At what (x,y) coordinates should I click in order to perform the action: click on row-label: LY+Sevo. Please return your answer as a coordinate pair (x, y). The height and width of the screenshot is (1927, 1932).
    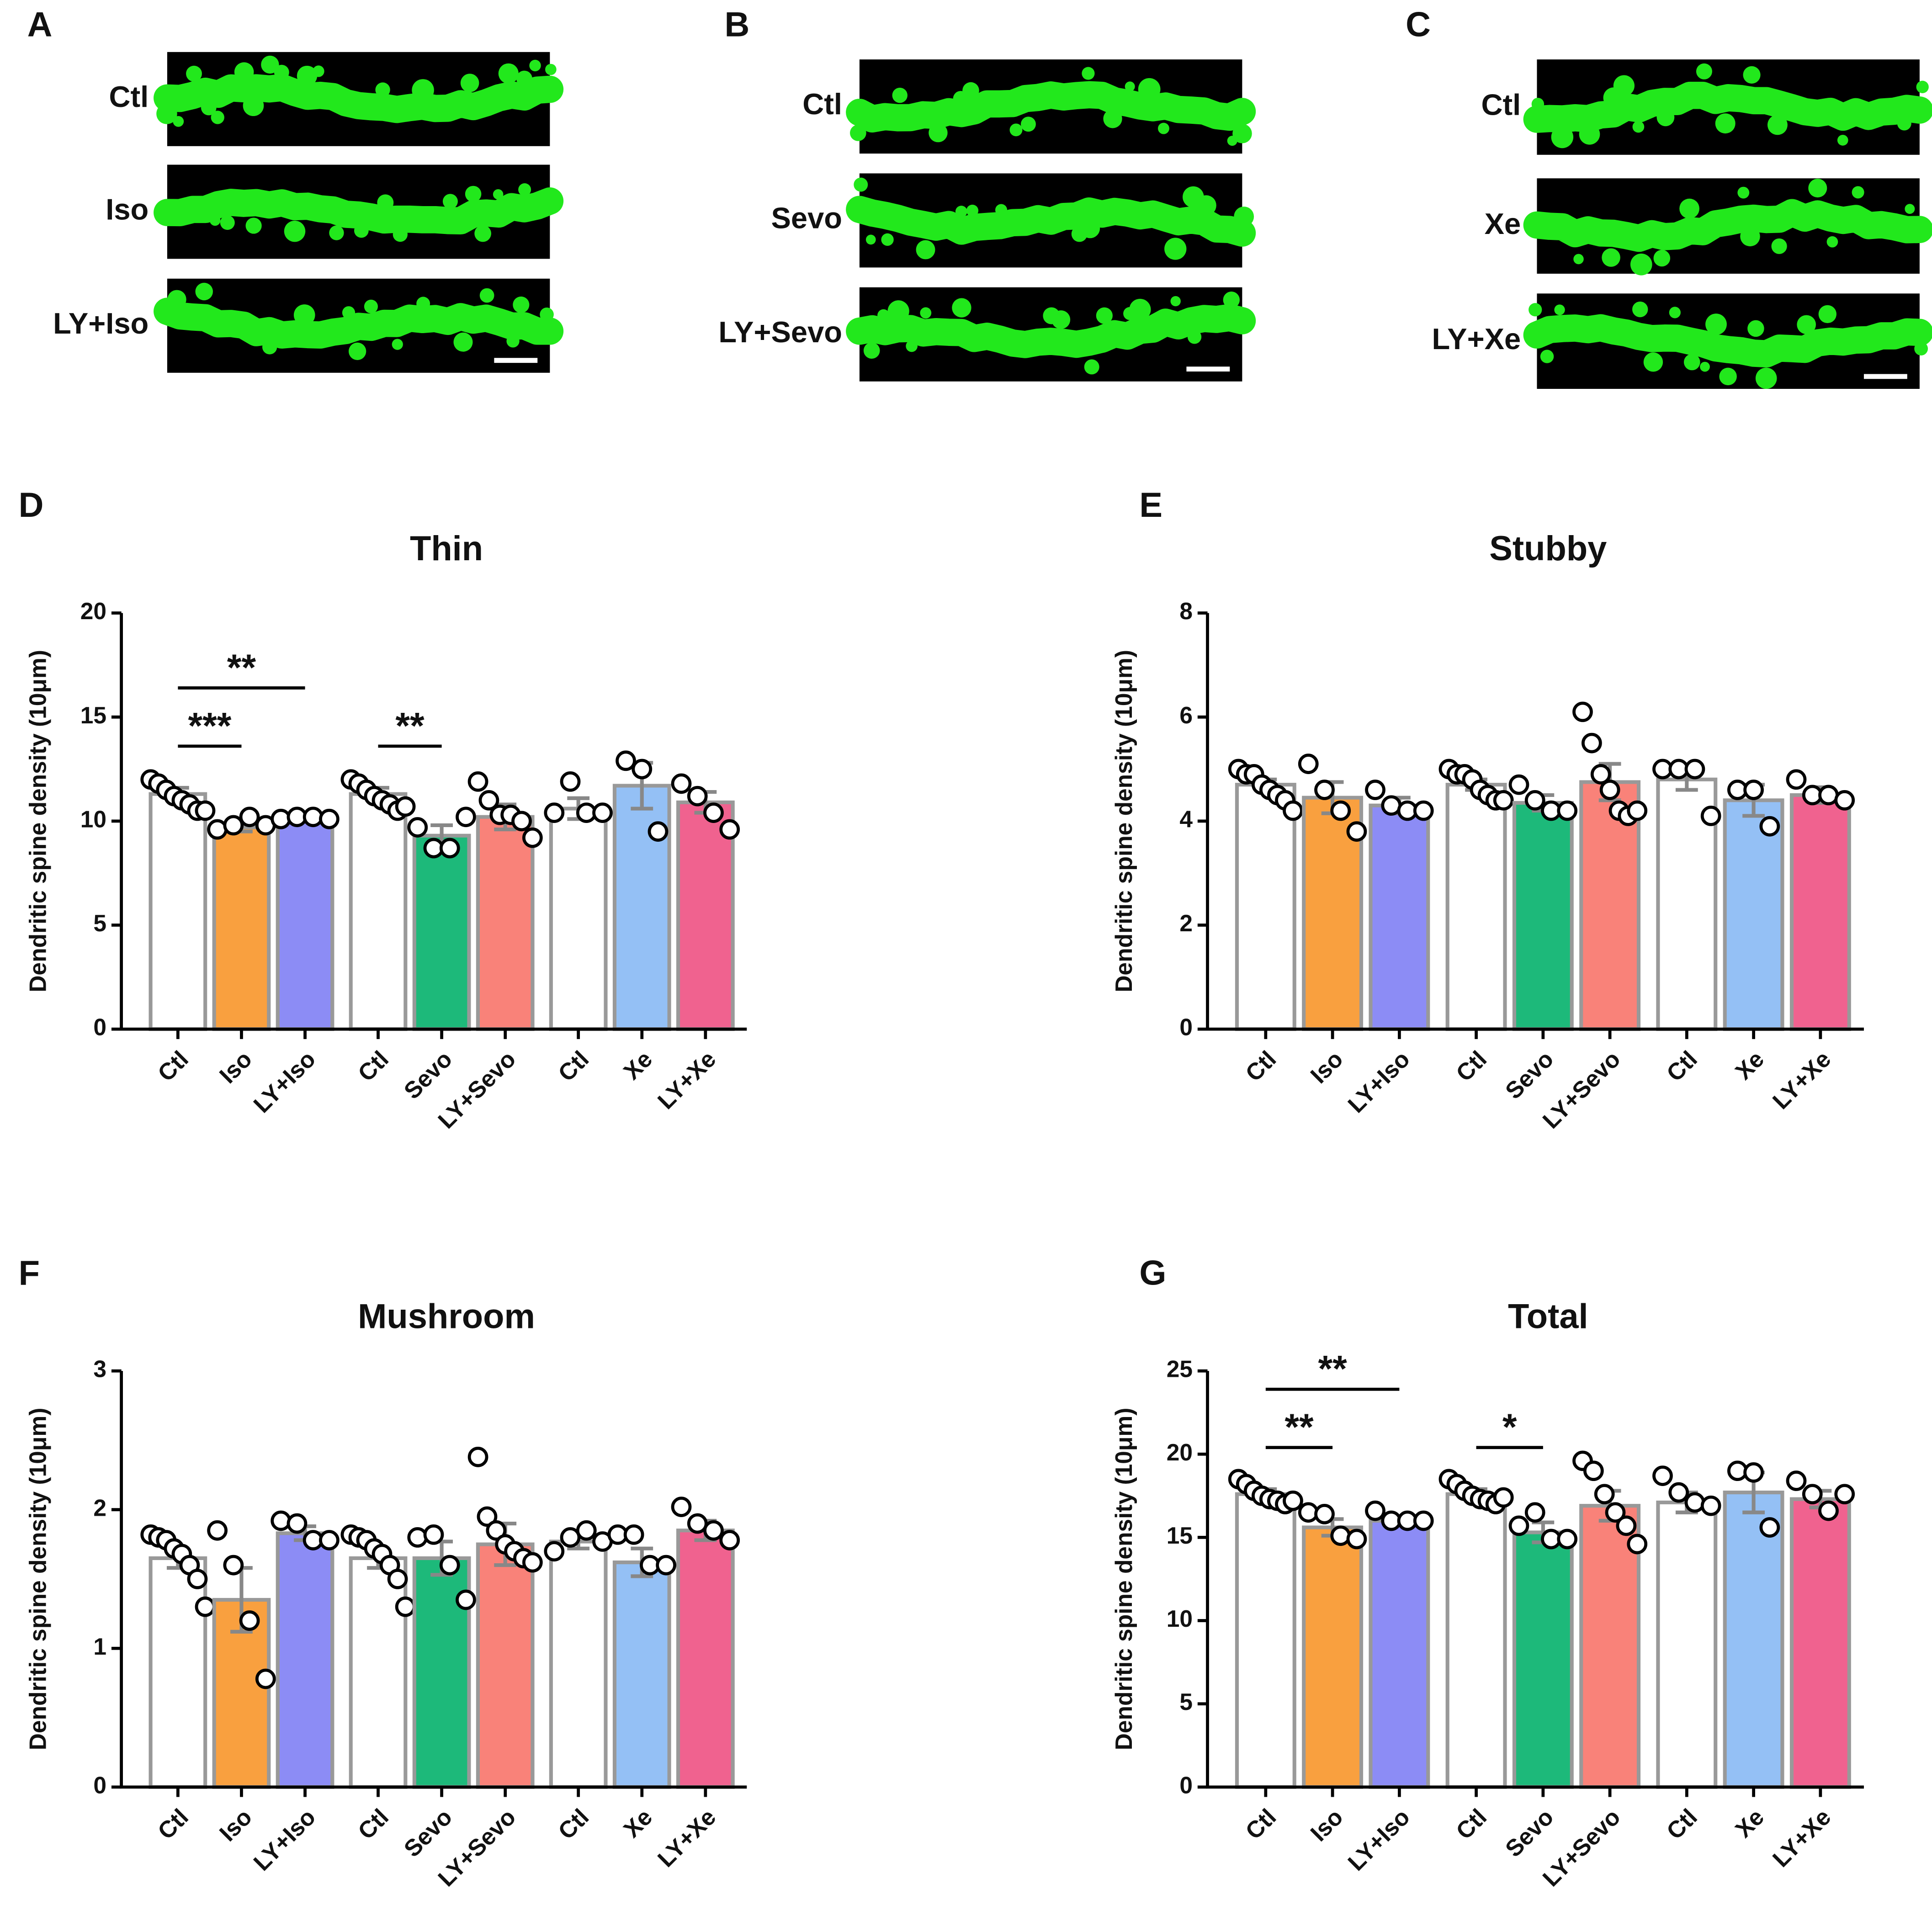
    Looking at the image, I should click on (780, 332).